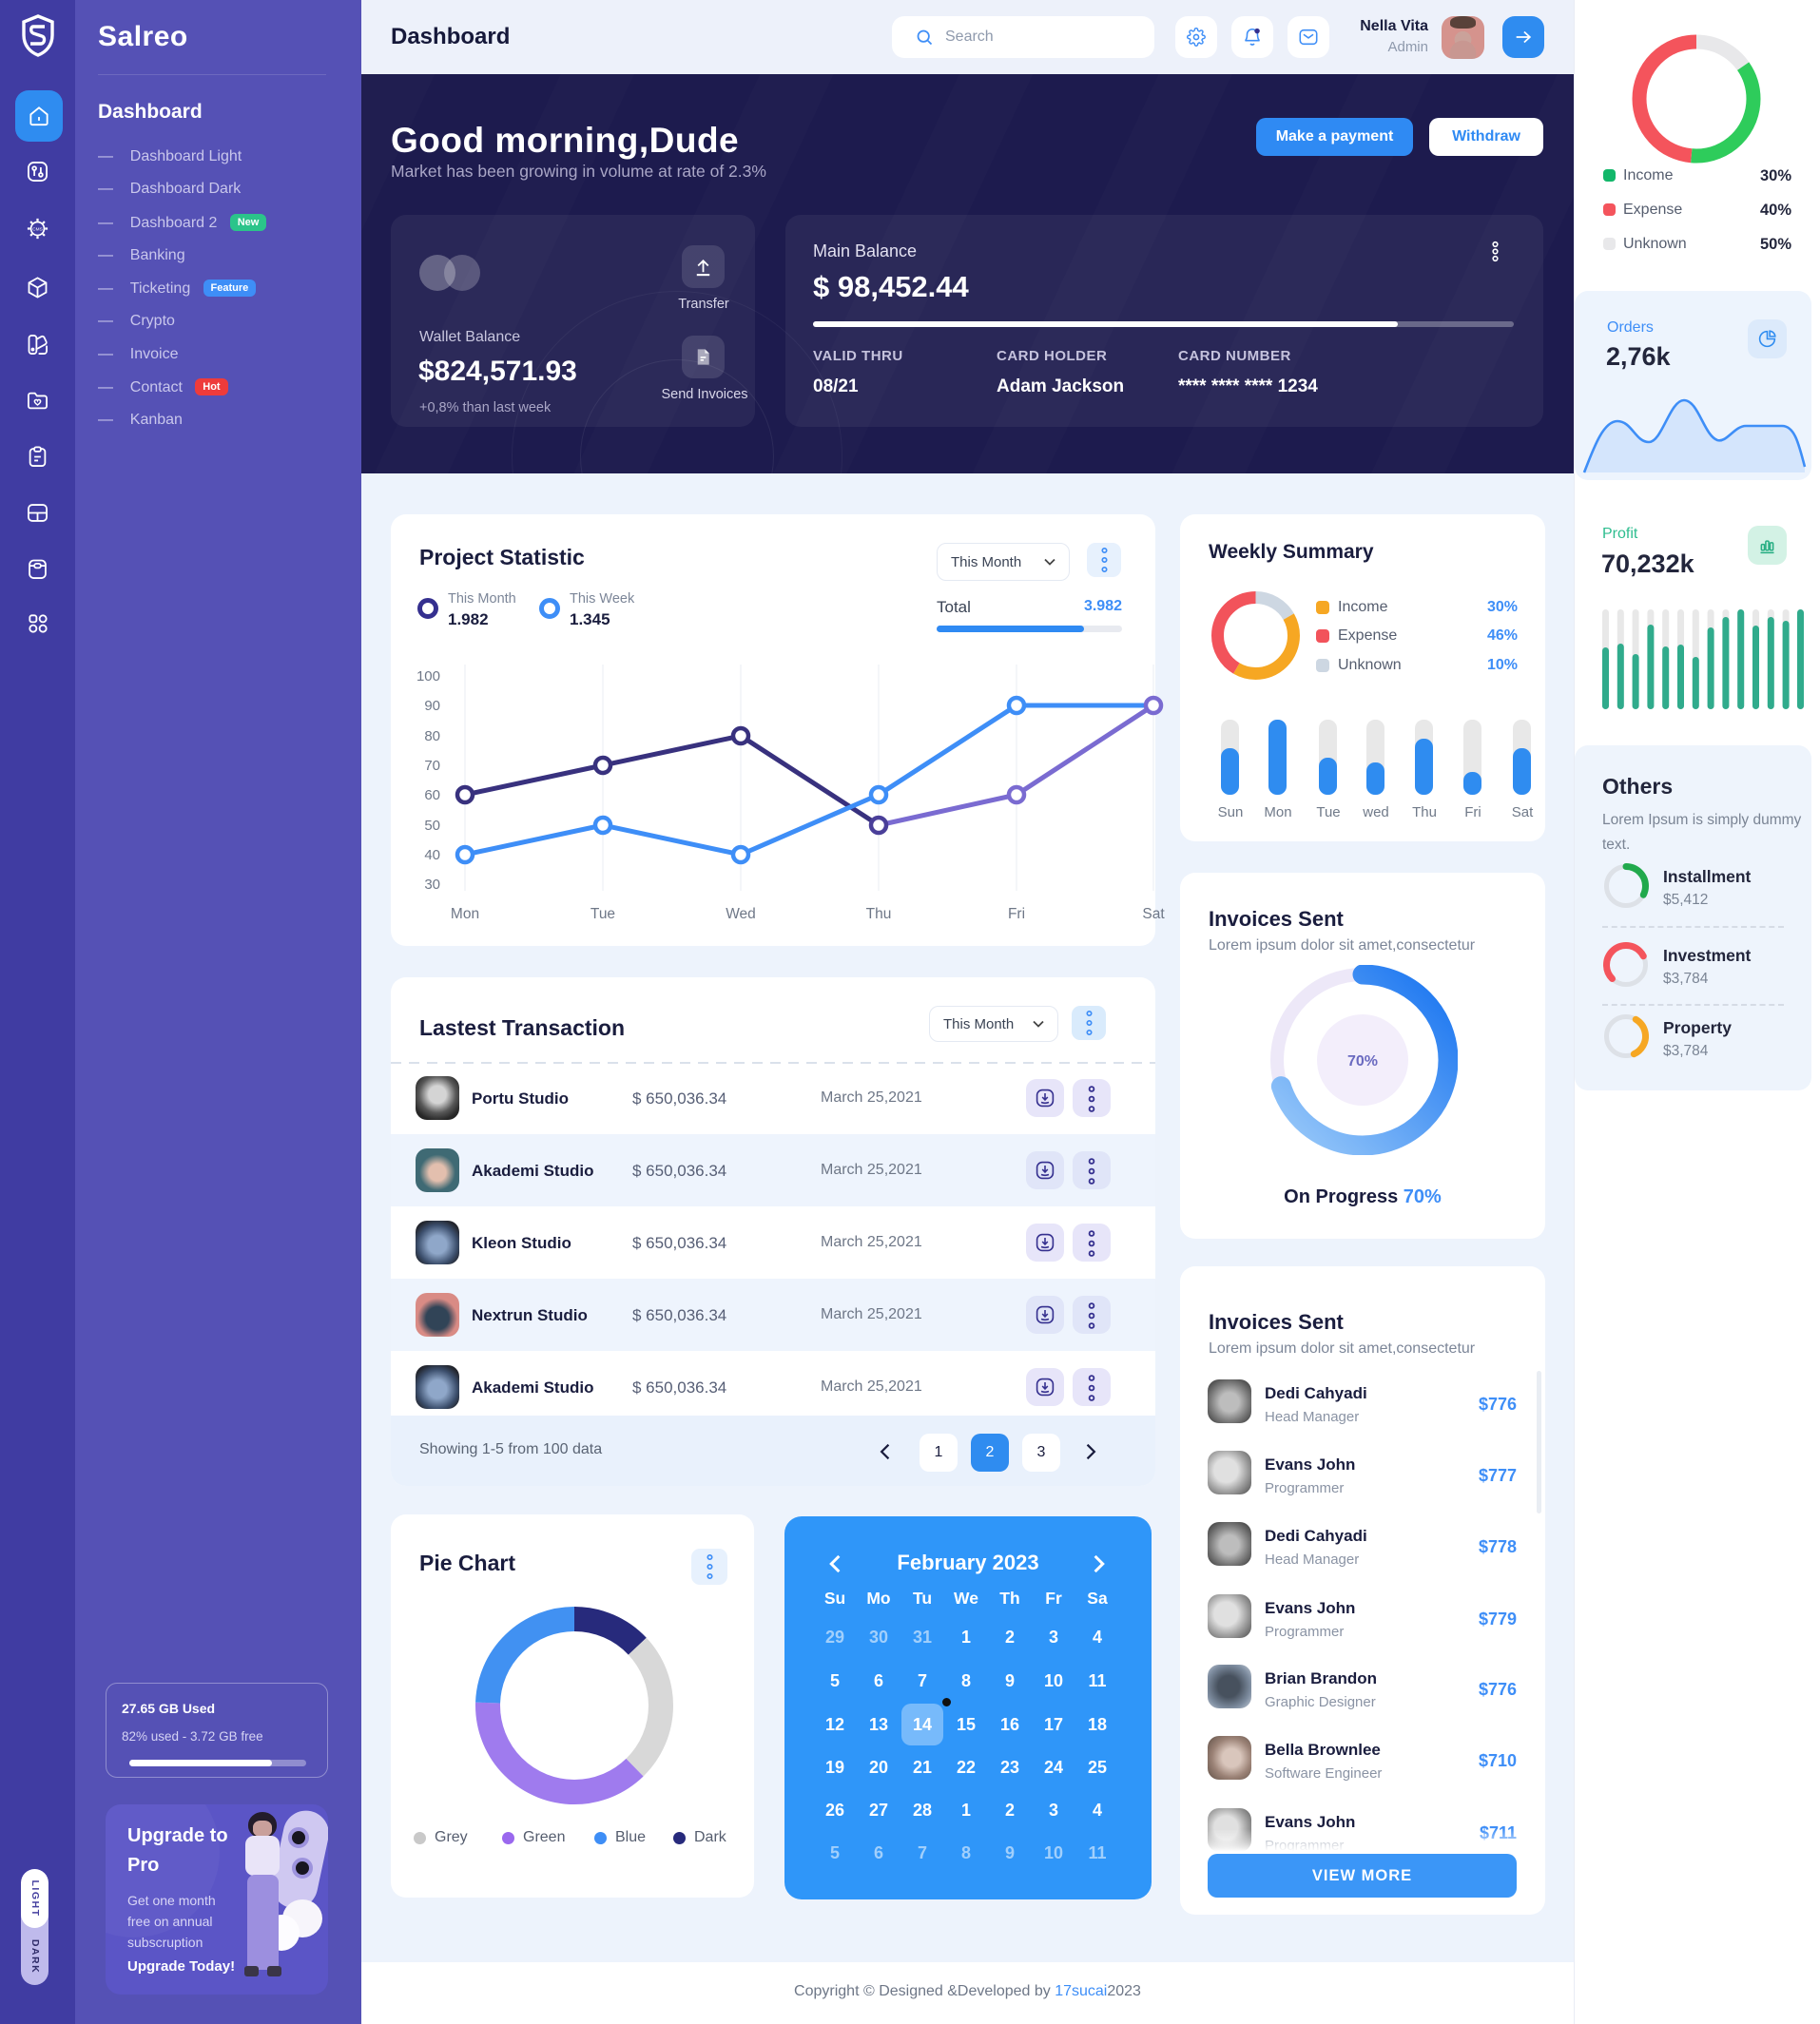  What do you see at coordinates (432, 855) in the screenshot?
I see `svg-text: 40` at bounding box center [432, 855].